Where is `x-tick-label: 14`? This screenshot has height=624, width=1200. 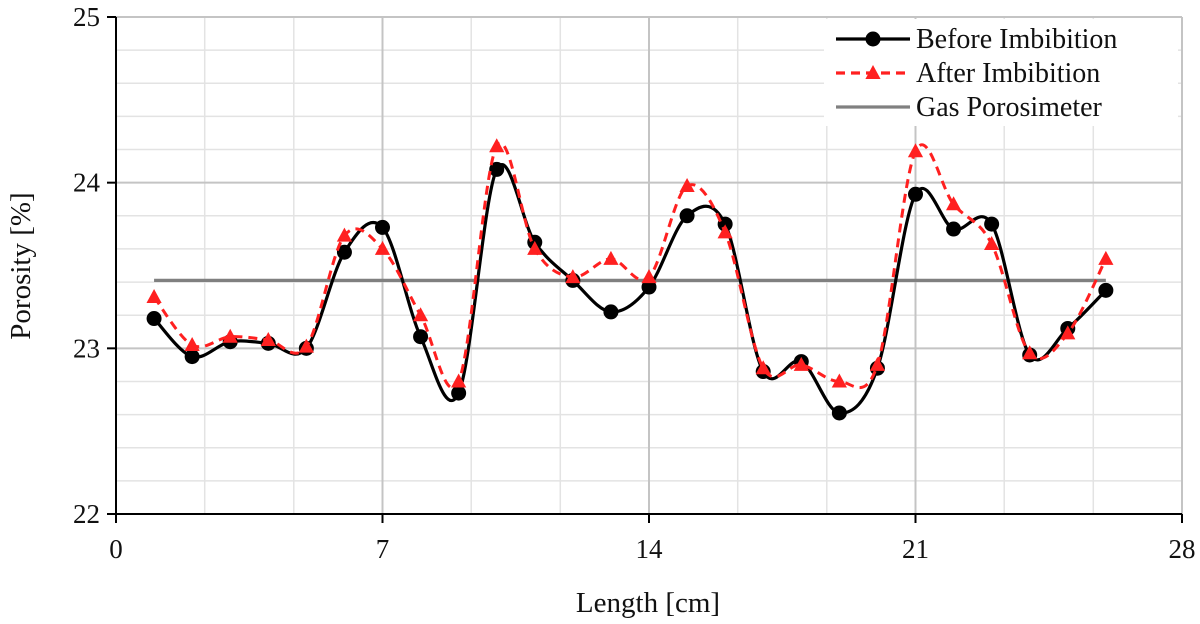 x-tick-label: 14 is located at coordinates (650, 549).